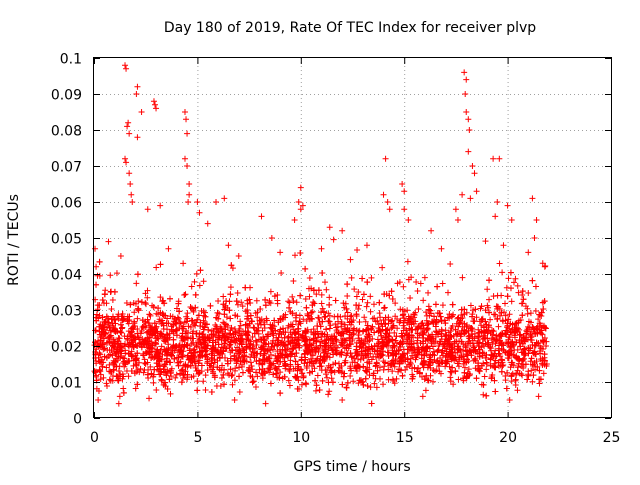 This screenshot has width=640, height=485. I want to click on x-tick-label: 0, so click(94, 438).